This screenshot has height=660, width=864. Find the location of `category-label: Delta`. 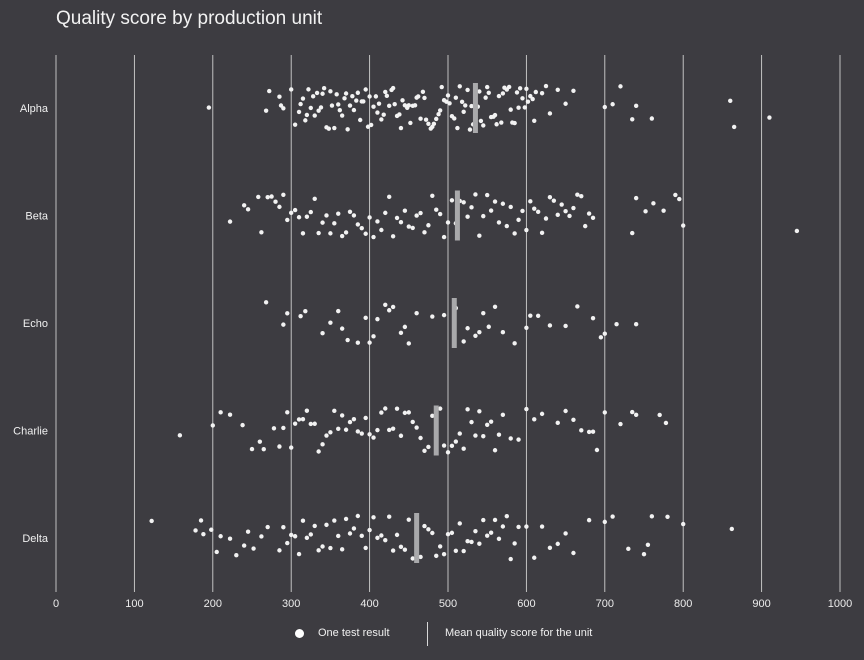

category-label: Delta is located at coordinates (35, 539).